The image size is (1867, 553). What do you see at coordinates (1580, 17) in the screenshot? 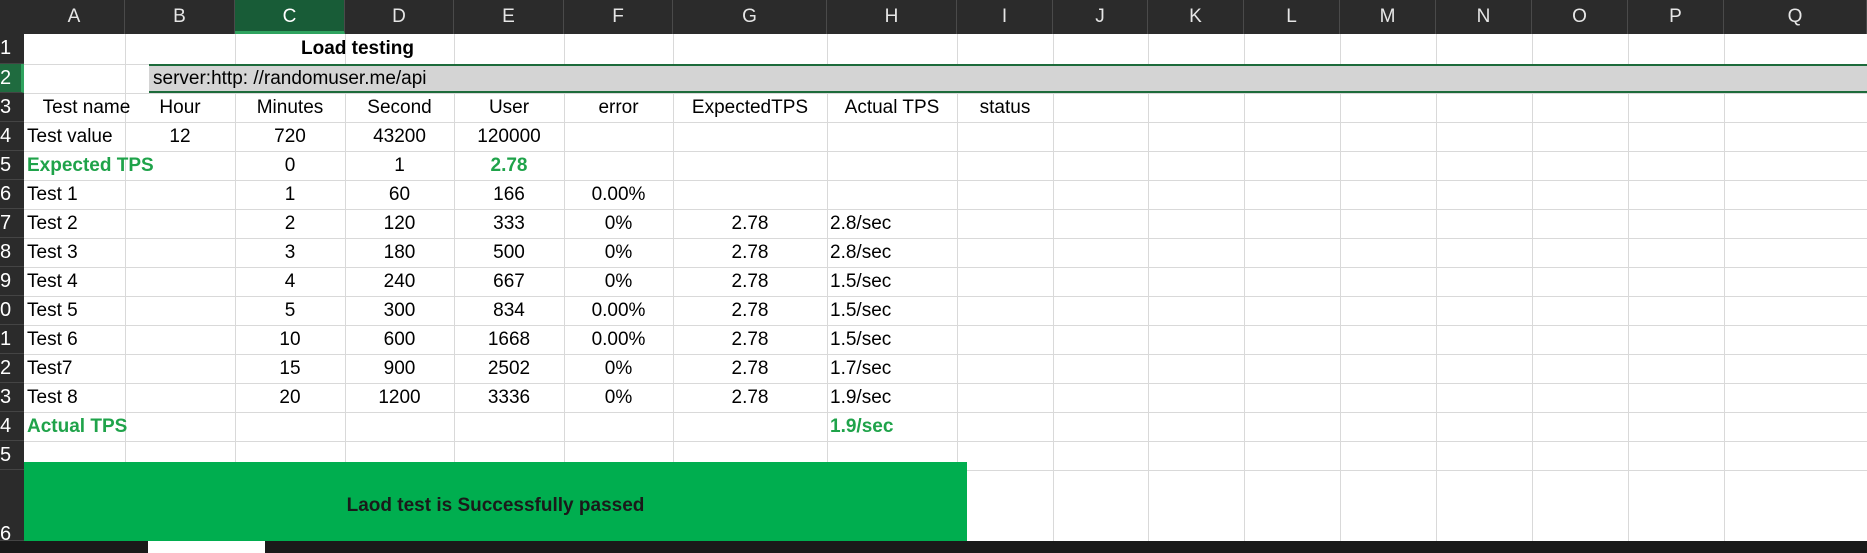
I see `column-header-o: O` at bounding box center [1580, 17].